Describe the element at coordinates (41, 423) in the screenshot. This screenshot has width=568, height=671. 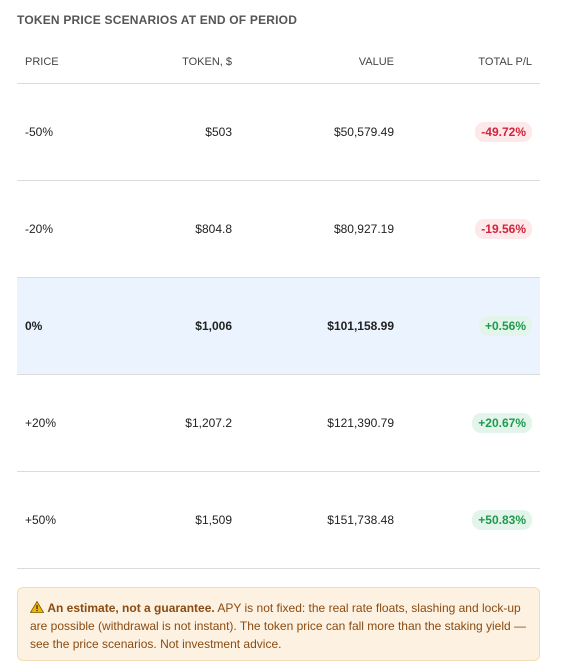
I see `cell: +20%` at that location.